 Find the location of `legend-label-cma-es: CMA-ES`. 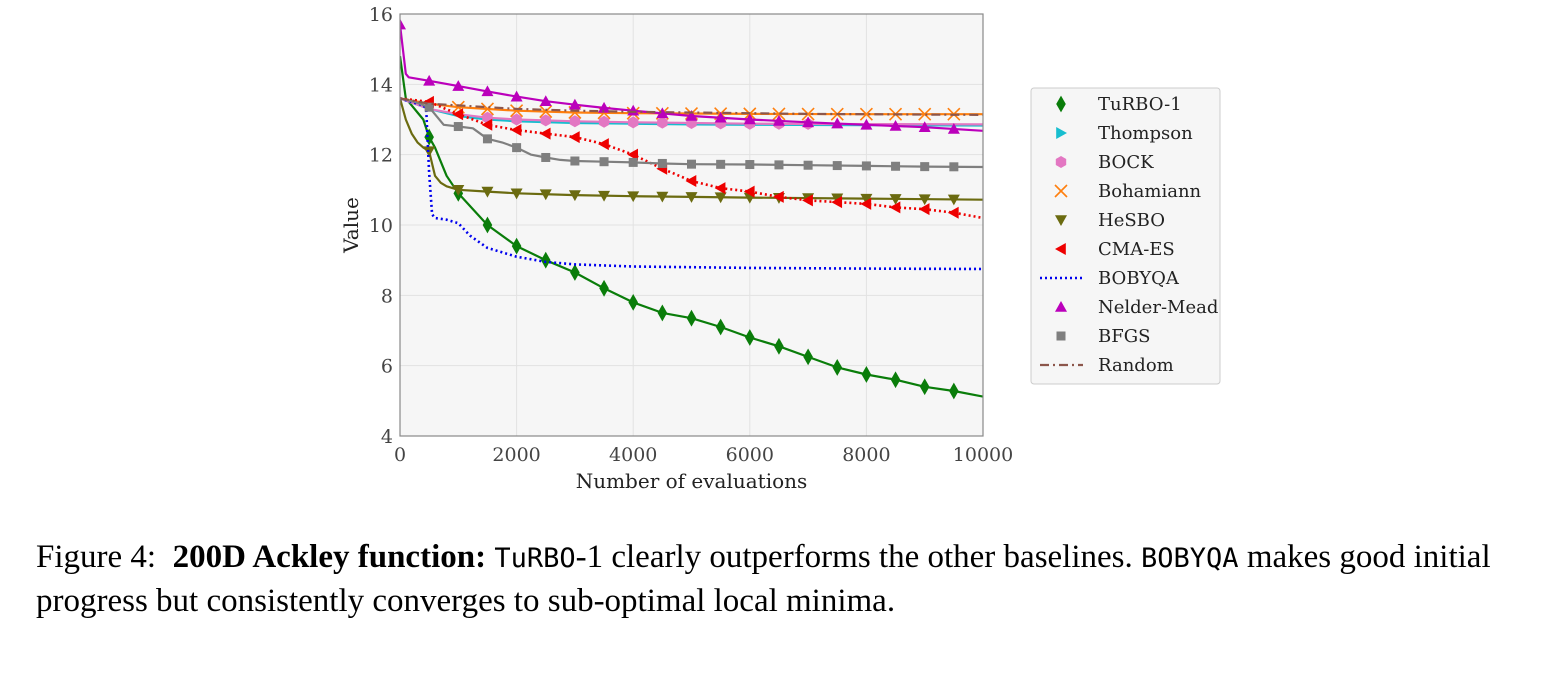

legend-label-cma-es: CMA-ES is located at coordinates (1136, 249).